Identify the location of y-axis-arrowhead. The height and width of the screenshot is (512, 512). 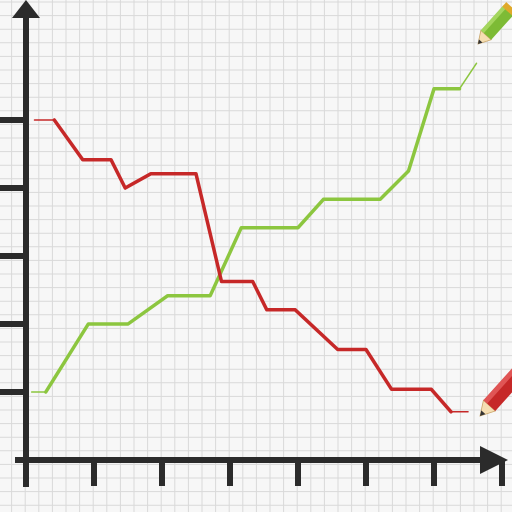
(26, 9).